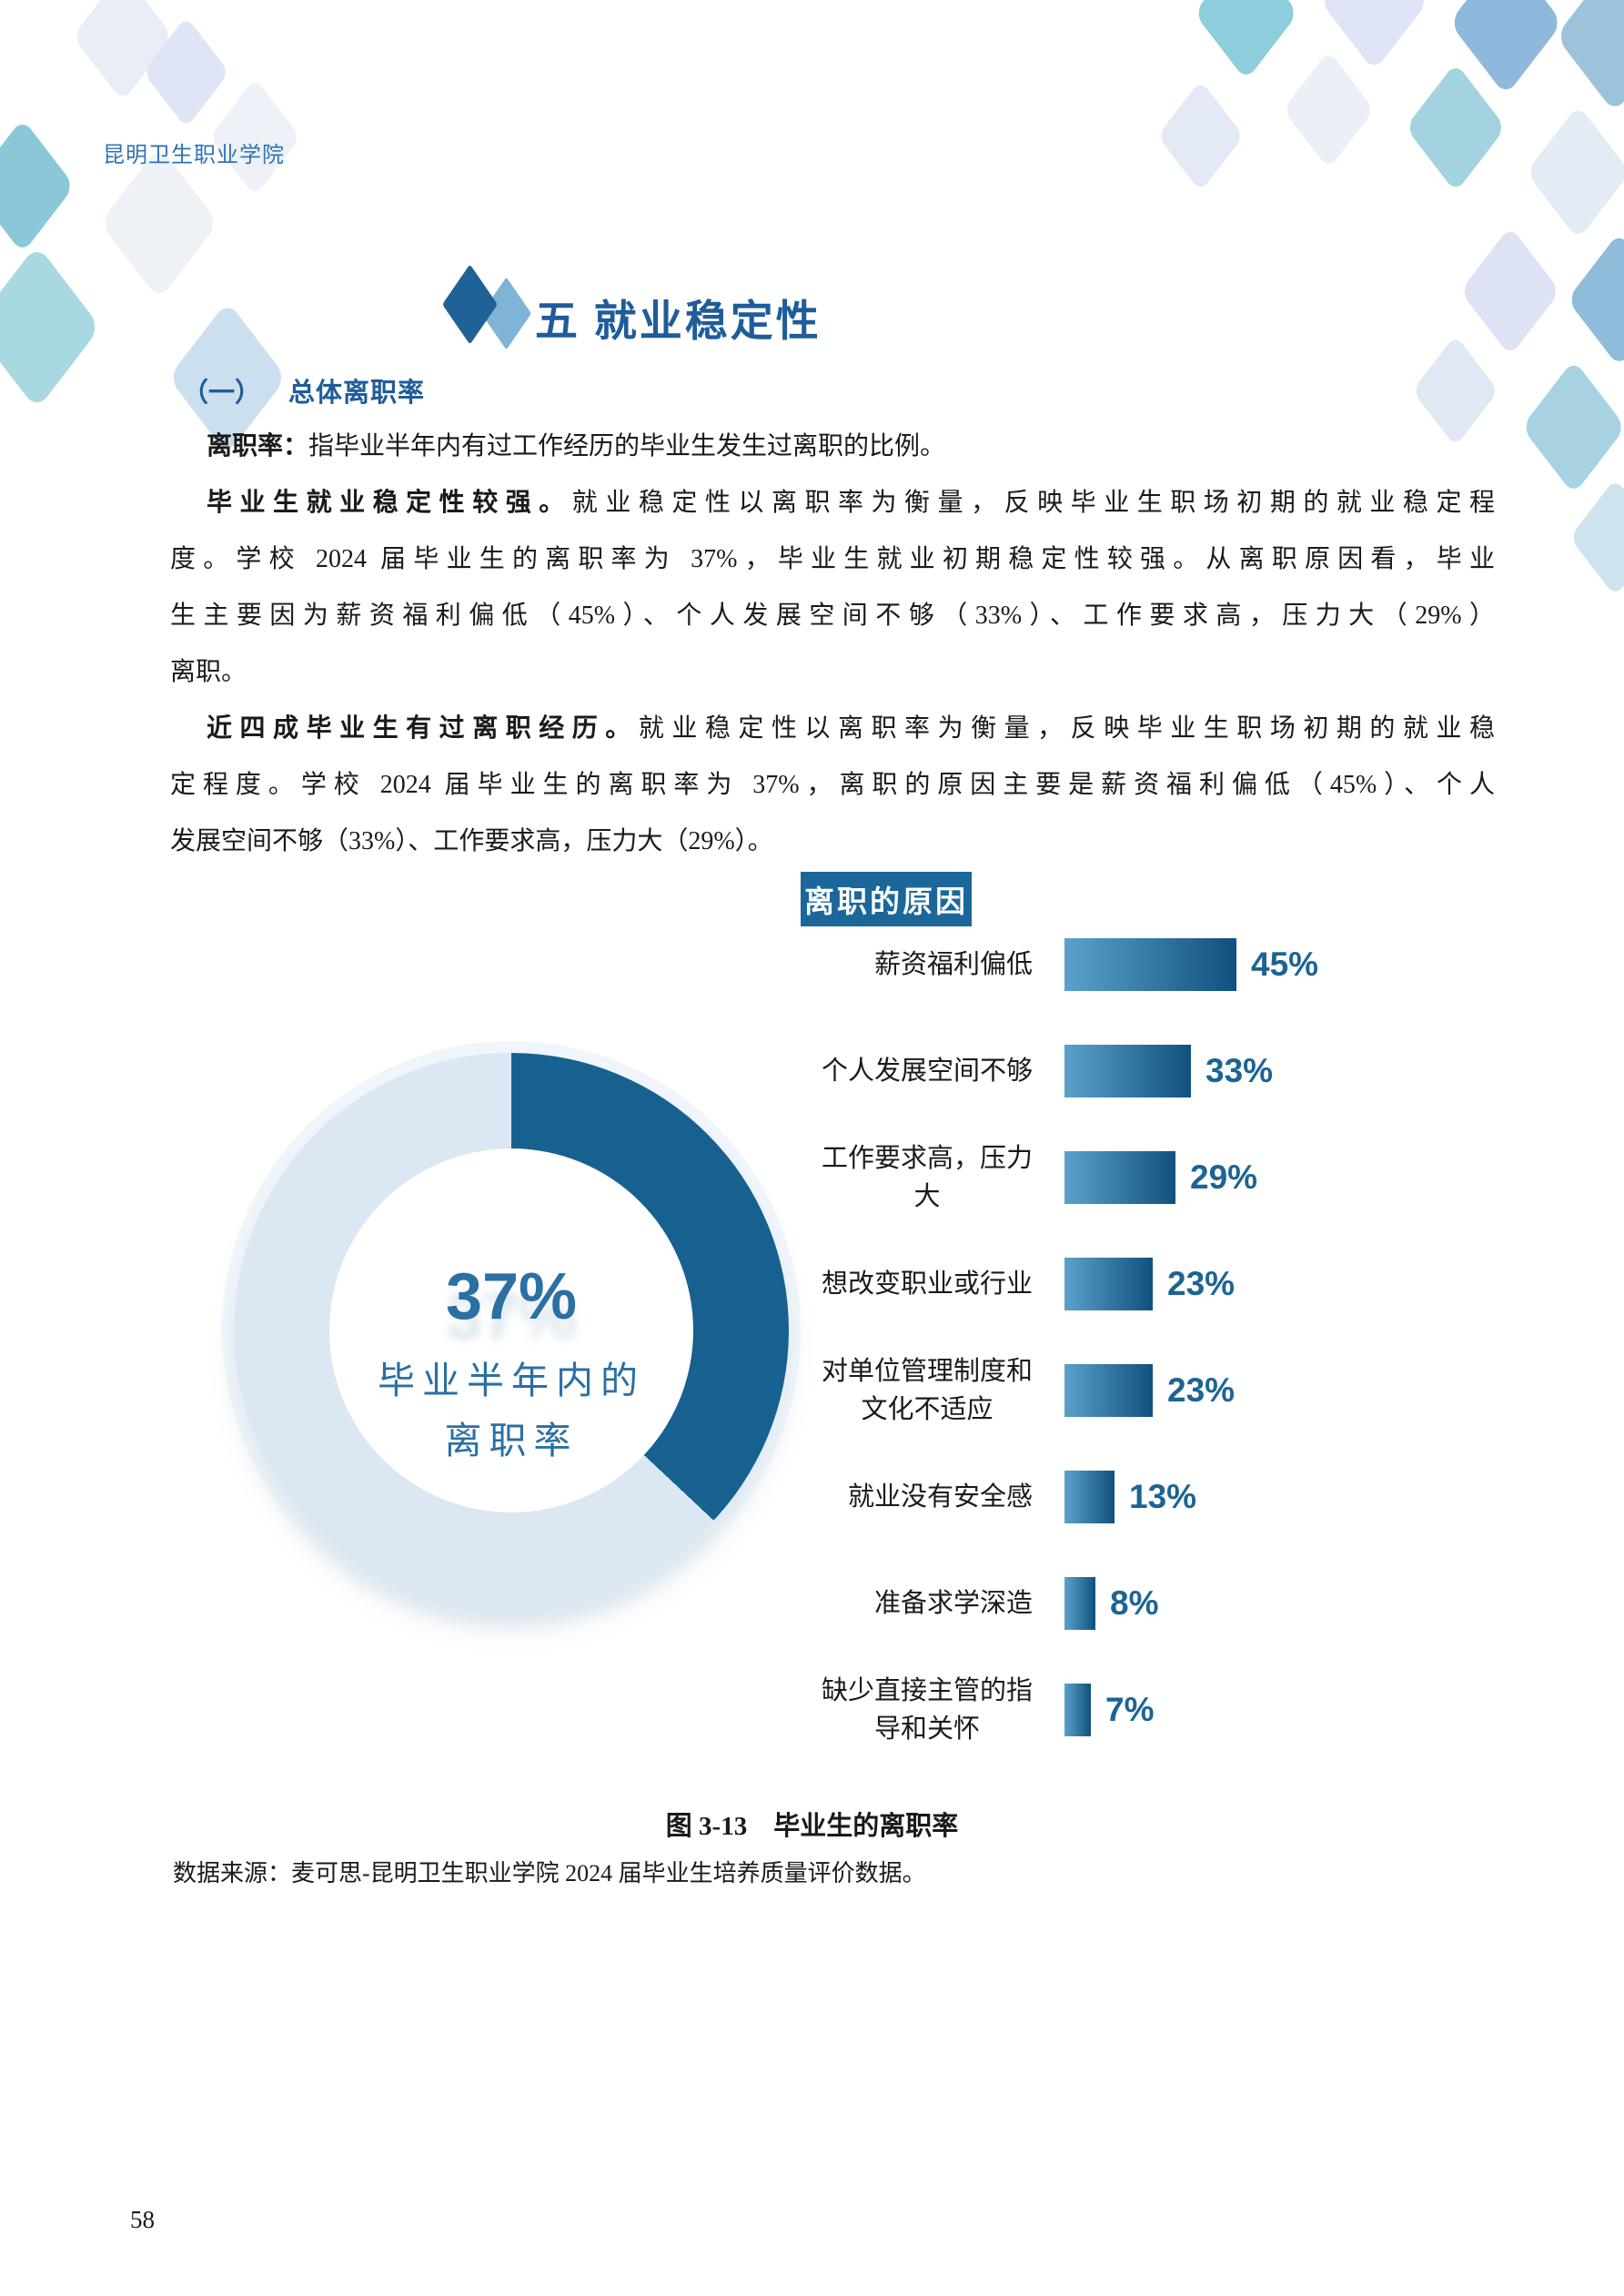  I want to click on body-line: 近四成毕业生有过离职经历。就业稳定性以离职率为衡量，反映毕业生职场初期的就业稳, so click(851, 729).